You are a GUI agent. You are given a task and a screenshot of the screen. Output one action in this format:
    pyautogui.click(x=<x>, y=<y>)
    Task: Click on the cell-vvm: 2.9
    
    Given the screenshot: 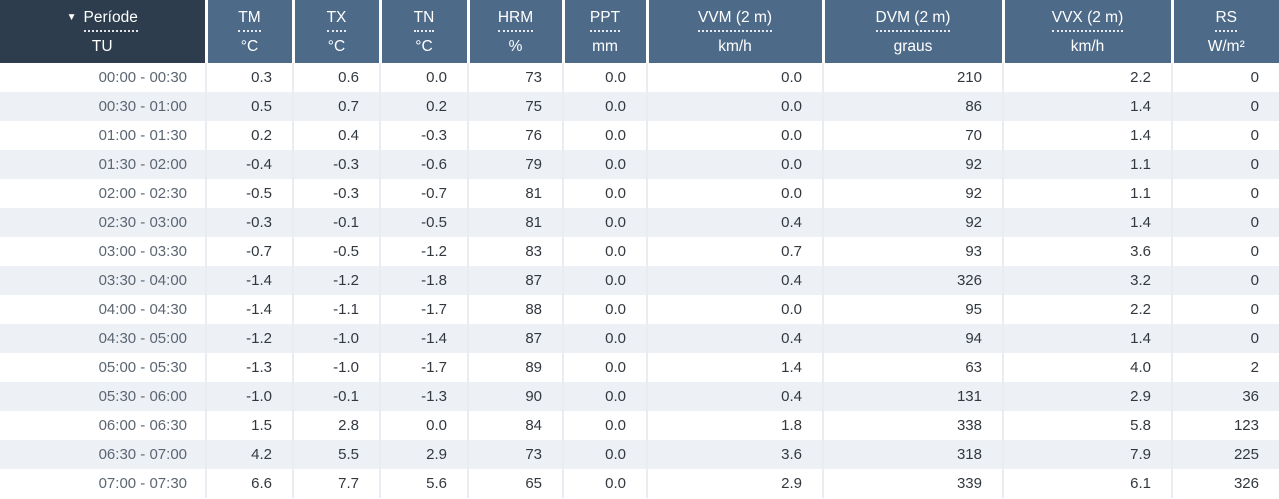 What is the action you would take?
    pyautogui.click(x=734, y=483)
    